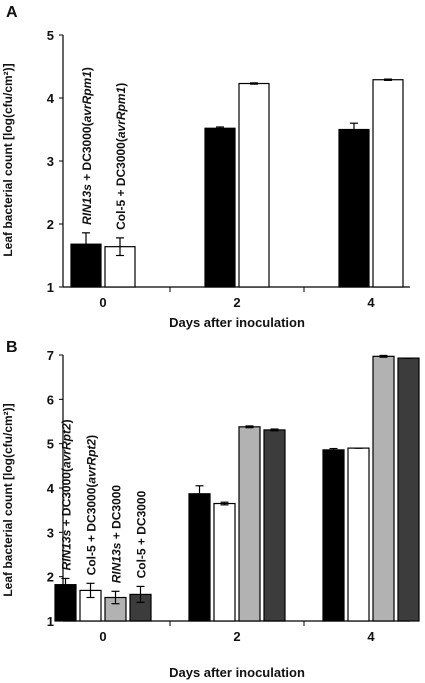 Image resolution: width=425 pixels, height=683 pixels. What do you see at coordinates (142, 534) in the screenshot?
I see `series-label: Col-5 + DC3000` at bounding box center [142, 534].